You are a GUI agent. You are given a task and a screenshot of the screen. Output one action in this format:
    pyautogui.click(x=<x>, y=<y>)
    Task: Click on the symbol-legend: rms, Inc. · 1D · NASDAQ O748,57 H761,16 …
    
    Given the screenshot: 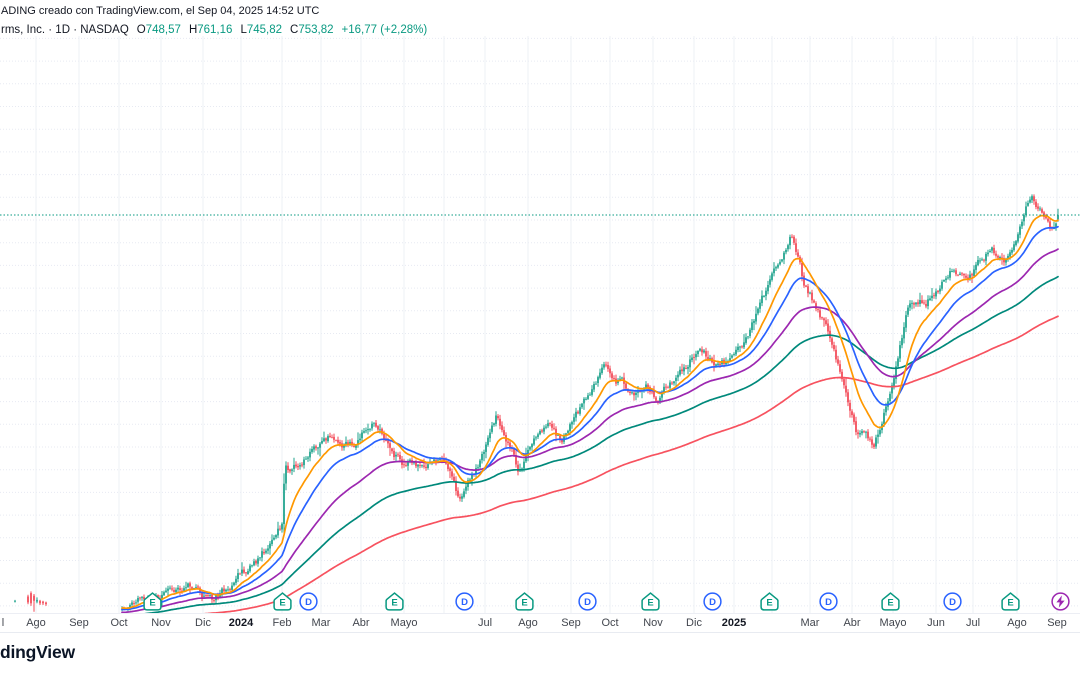 What is the action you would take?
    pyautogui.click(x=214, y=30)
    